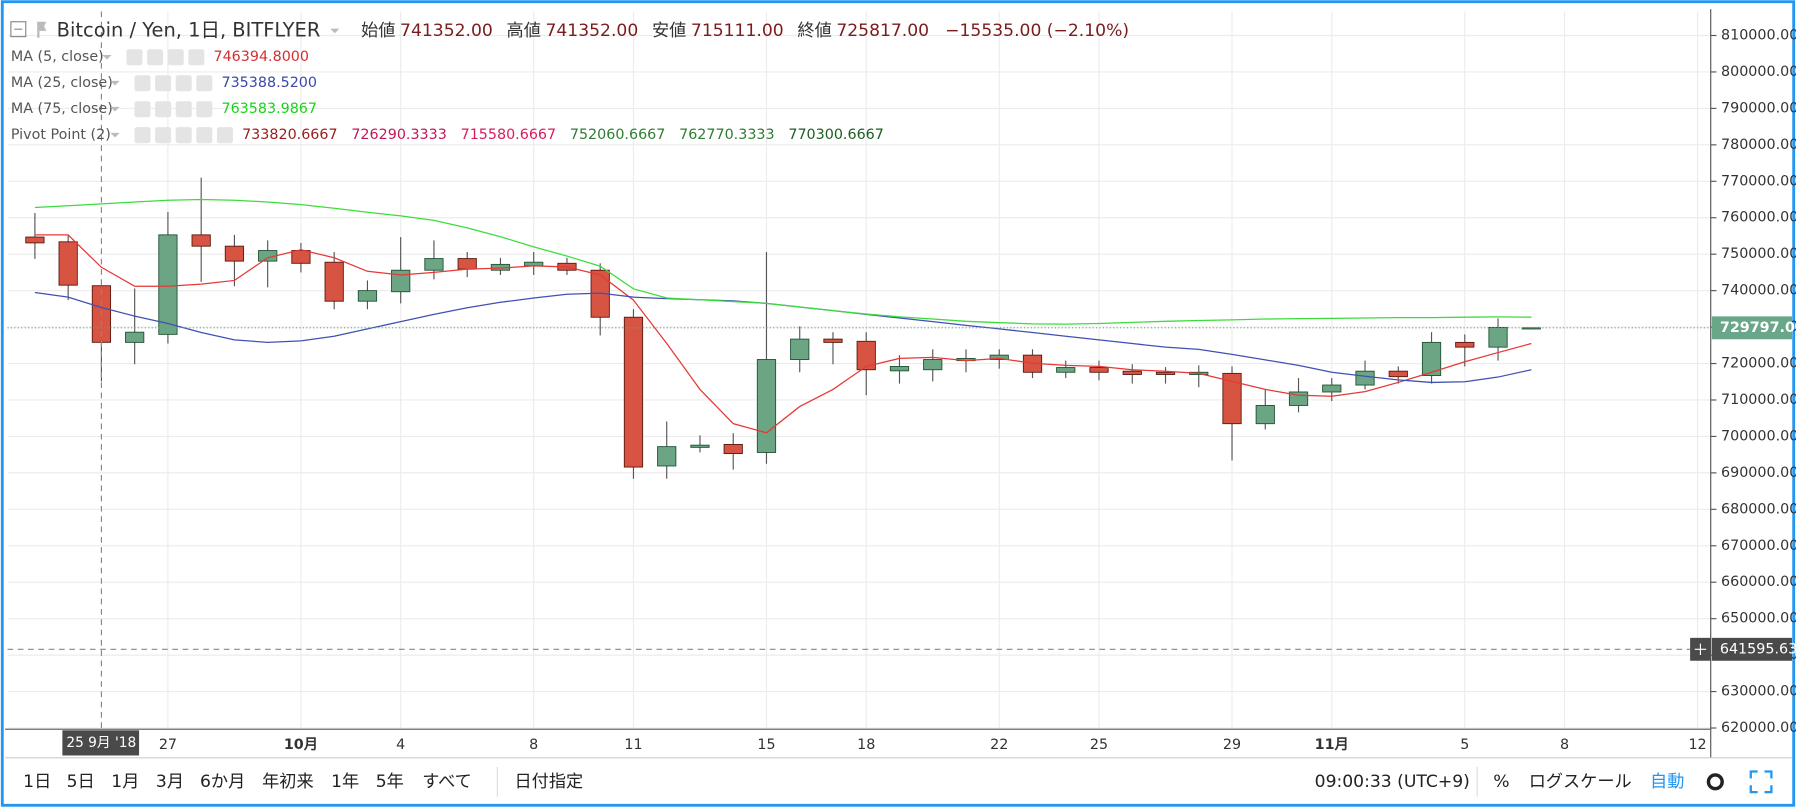 This screenshot has width=1796, height=807. What do you see at coordinates (390, 782) in the screenshot?
I see `range-button: 5年` at bounding box center [390, 782].